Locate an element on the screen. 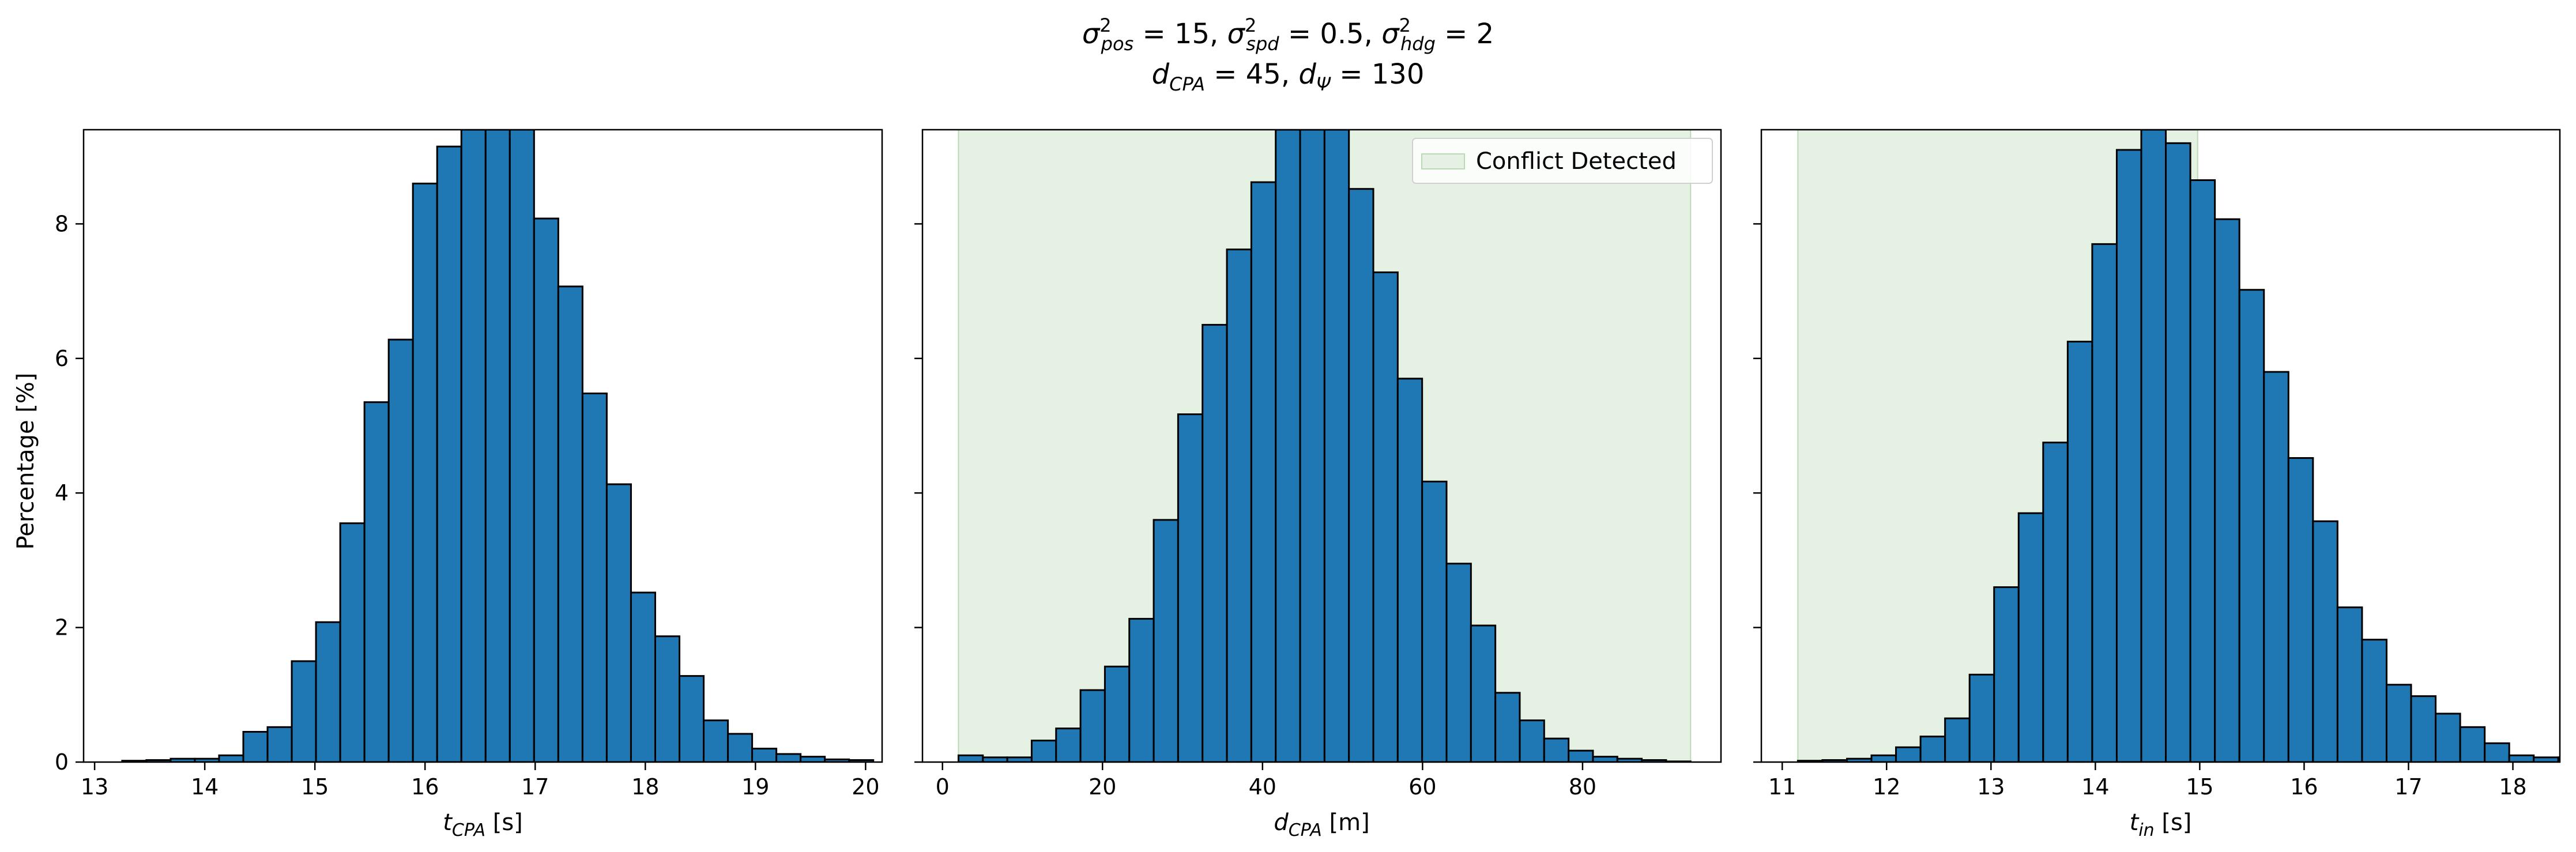 Image resolution: width=2576 pixels, height=852 pixels. x-tick-label: 11 is located at coordinates (1782, 787).